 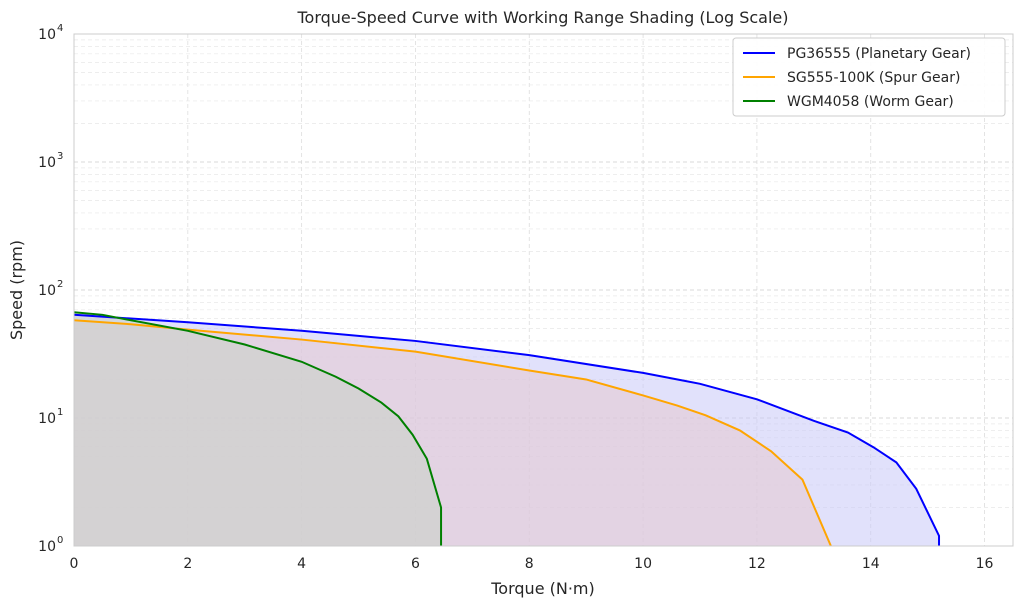 What do you see at coordinates (985, 564) in the screenshot?
I see `x-tick-label: 16` at bounding box center [985, 564].